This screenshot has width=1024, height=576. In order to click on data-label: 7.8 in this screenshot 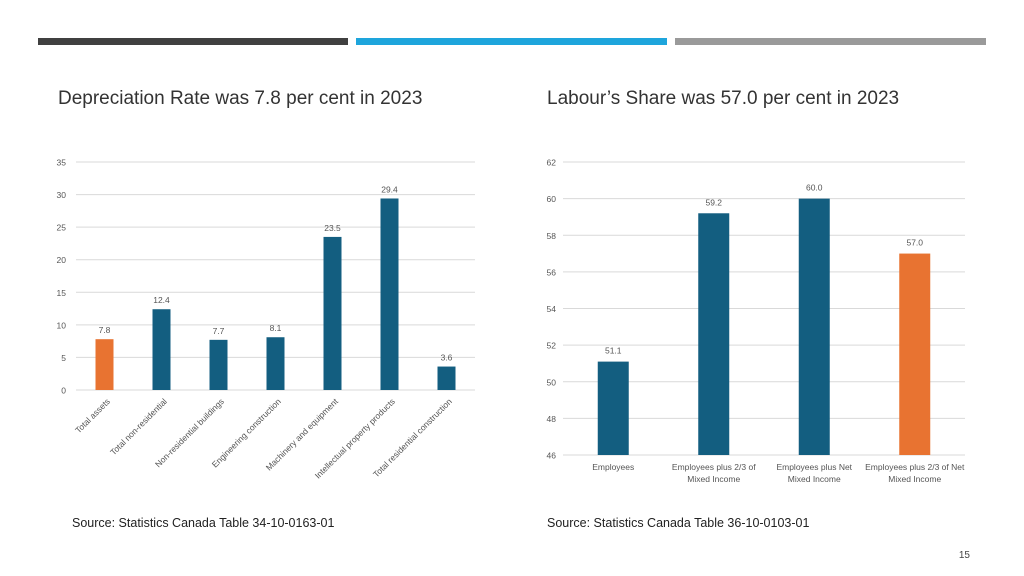, I will do `click(105, 330)`.